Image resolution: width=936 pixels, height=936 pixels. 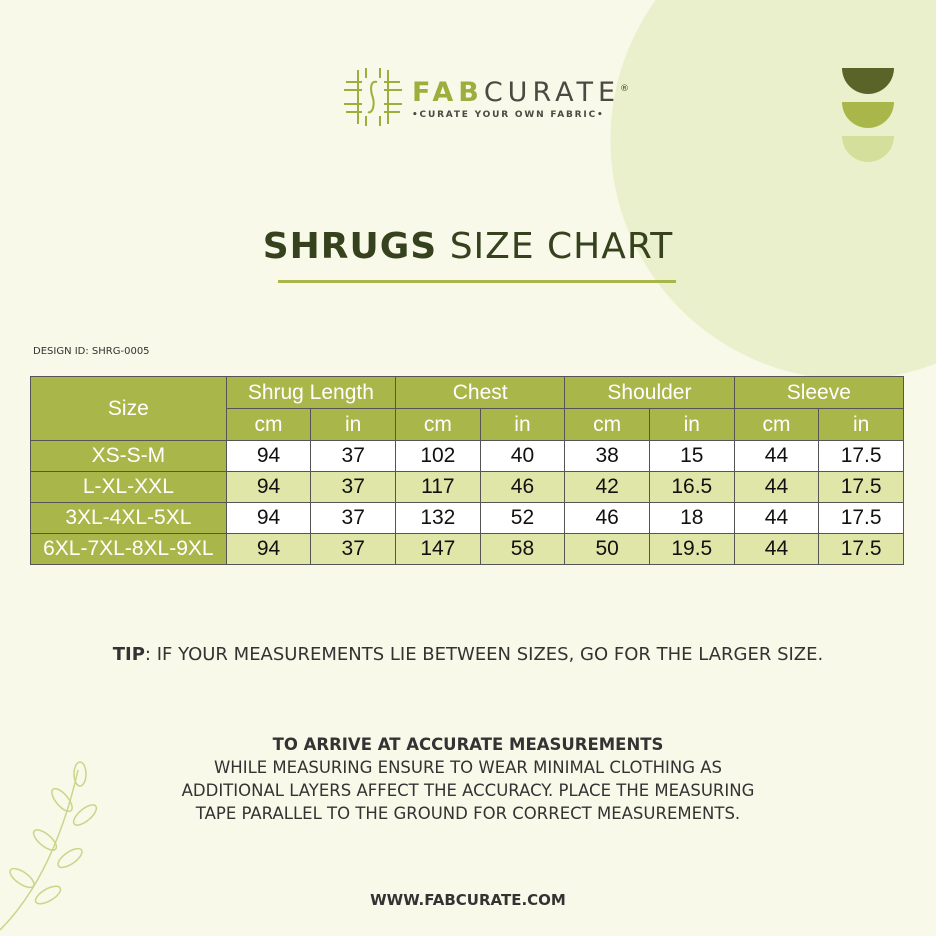 I want to click on semicircle-dark, so click(x=868, y=81).